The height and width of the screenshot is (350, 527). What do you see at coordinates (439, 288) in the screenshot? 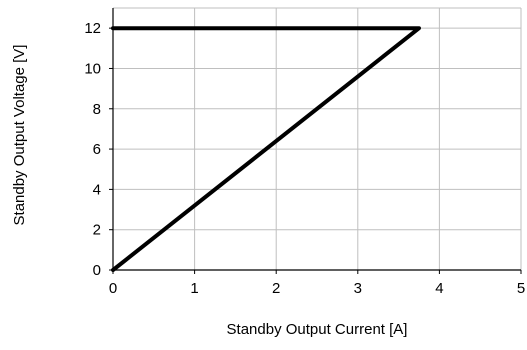
I see `x-tick-label: 4` at bounding box center [439, 288].